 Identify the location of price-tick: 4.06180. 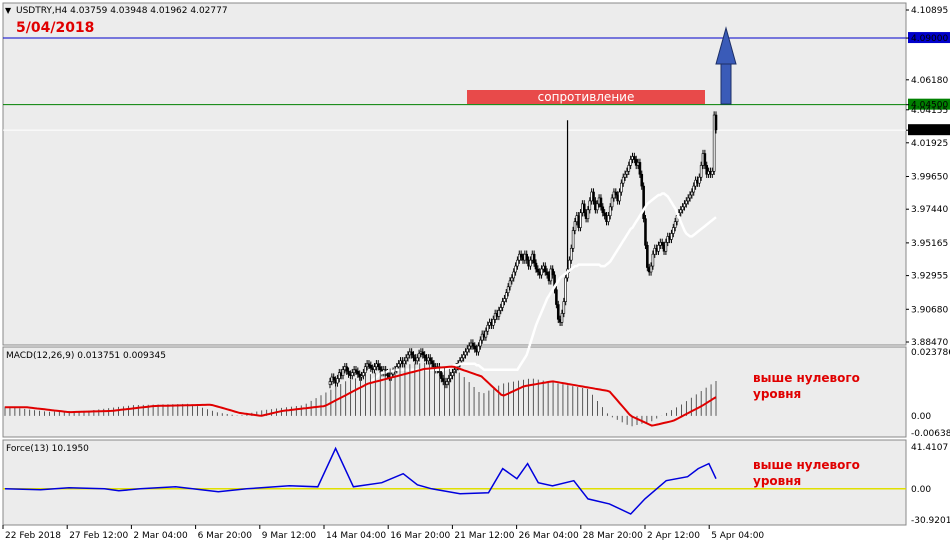
(929, 81).